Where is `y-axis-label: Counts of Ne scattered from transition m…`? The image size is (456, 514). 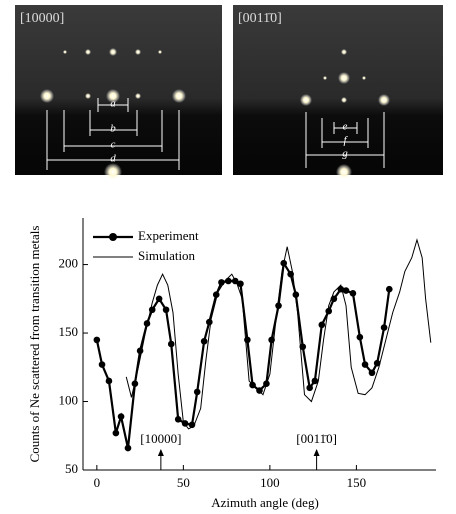
y-axis-label: Counts of Ne scattered from transition m… is located at coordinates (34, 344).